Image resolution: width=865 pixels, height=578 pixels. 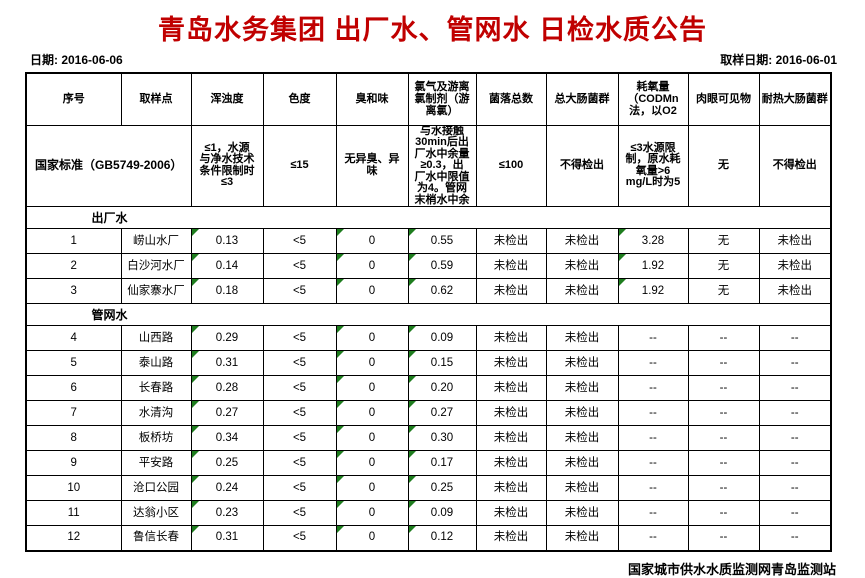 I want to click on column-header-no: 序号, so click(x=73, y=99).